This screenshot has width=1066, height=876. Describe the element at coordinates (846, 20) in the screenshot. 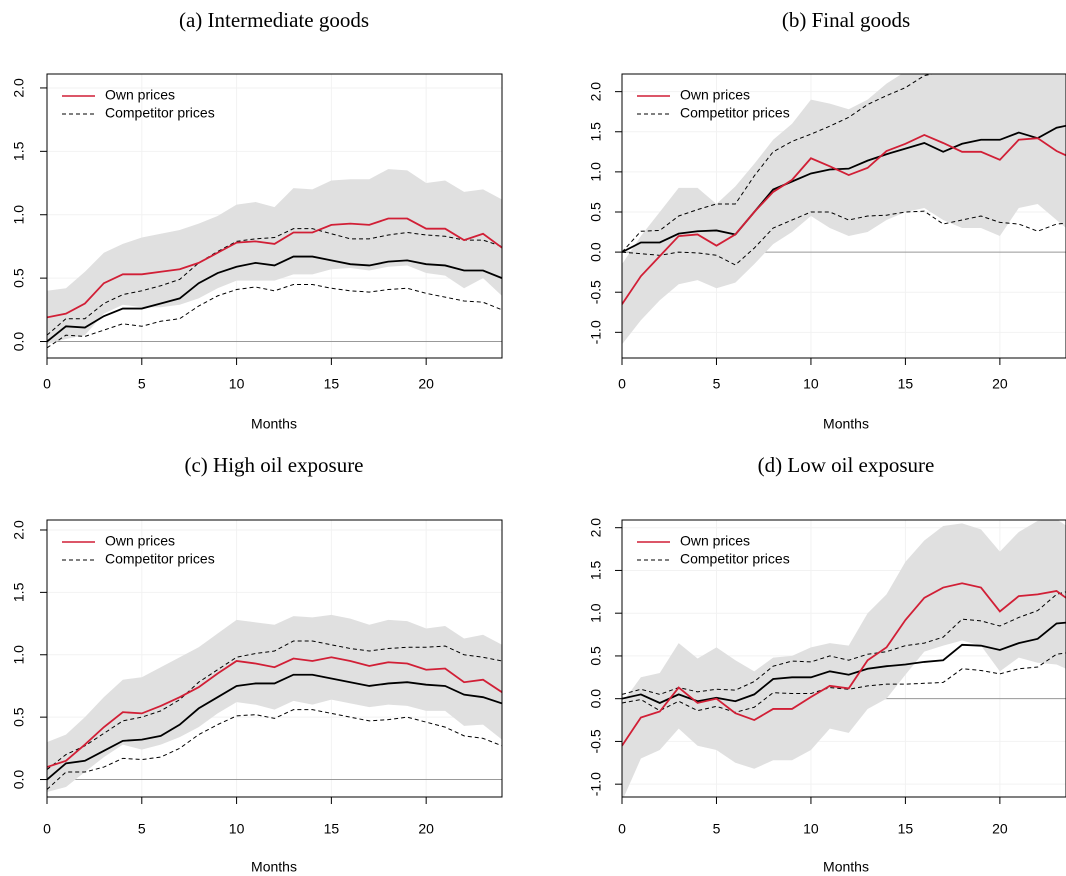

I see `panel-title: (b) Final goods` at that location.